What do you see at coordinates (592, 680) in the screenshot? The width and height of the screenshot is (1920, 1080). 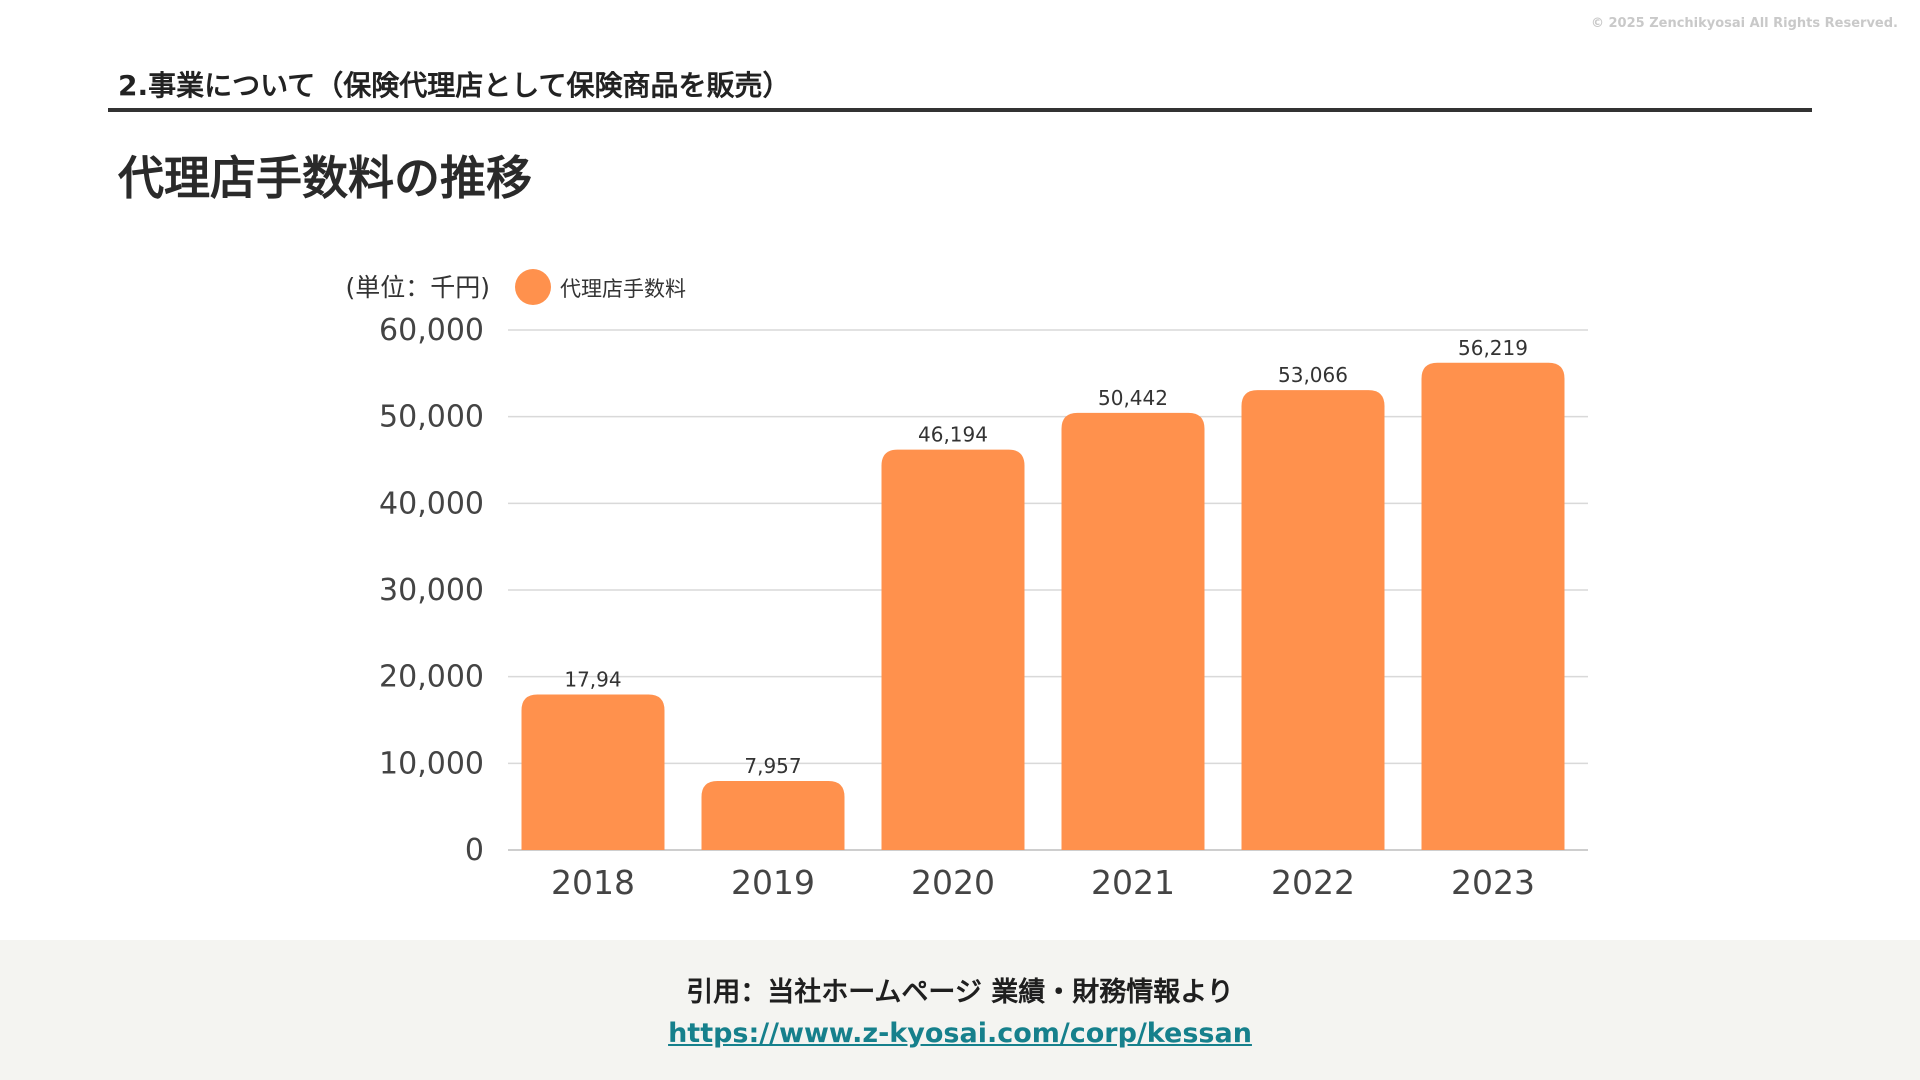 I see `data-label-2018: 17,94` at bounding box center [592, 680].